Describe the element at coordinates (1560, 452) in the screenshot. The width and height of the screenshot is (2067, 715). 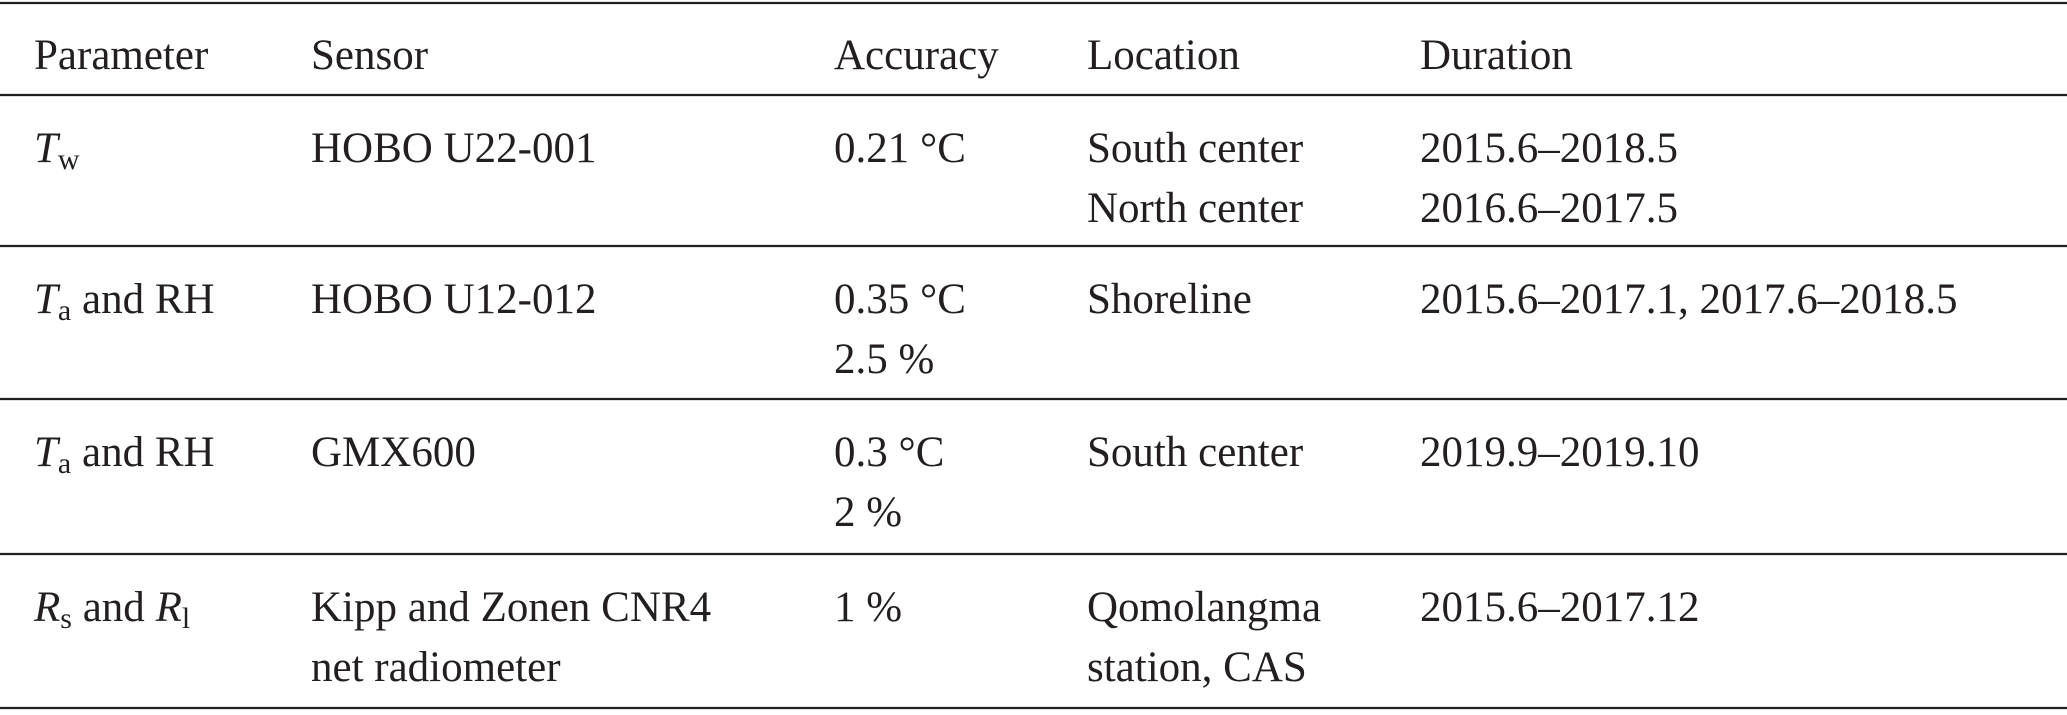
I see `duration-cell: 2019.9–2019.10` at that location.